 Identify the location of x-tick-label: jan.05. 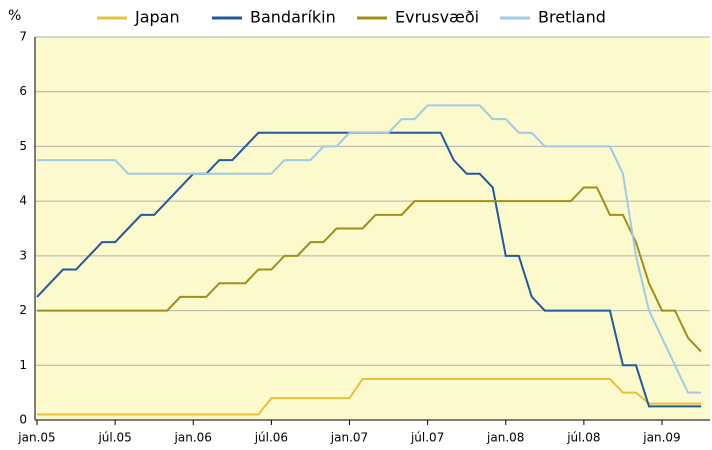
(36, 438).